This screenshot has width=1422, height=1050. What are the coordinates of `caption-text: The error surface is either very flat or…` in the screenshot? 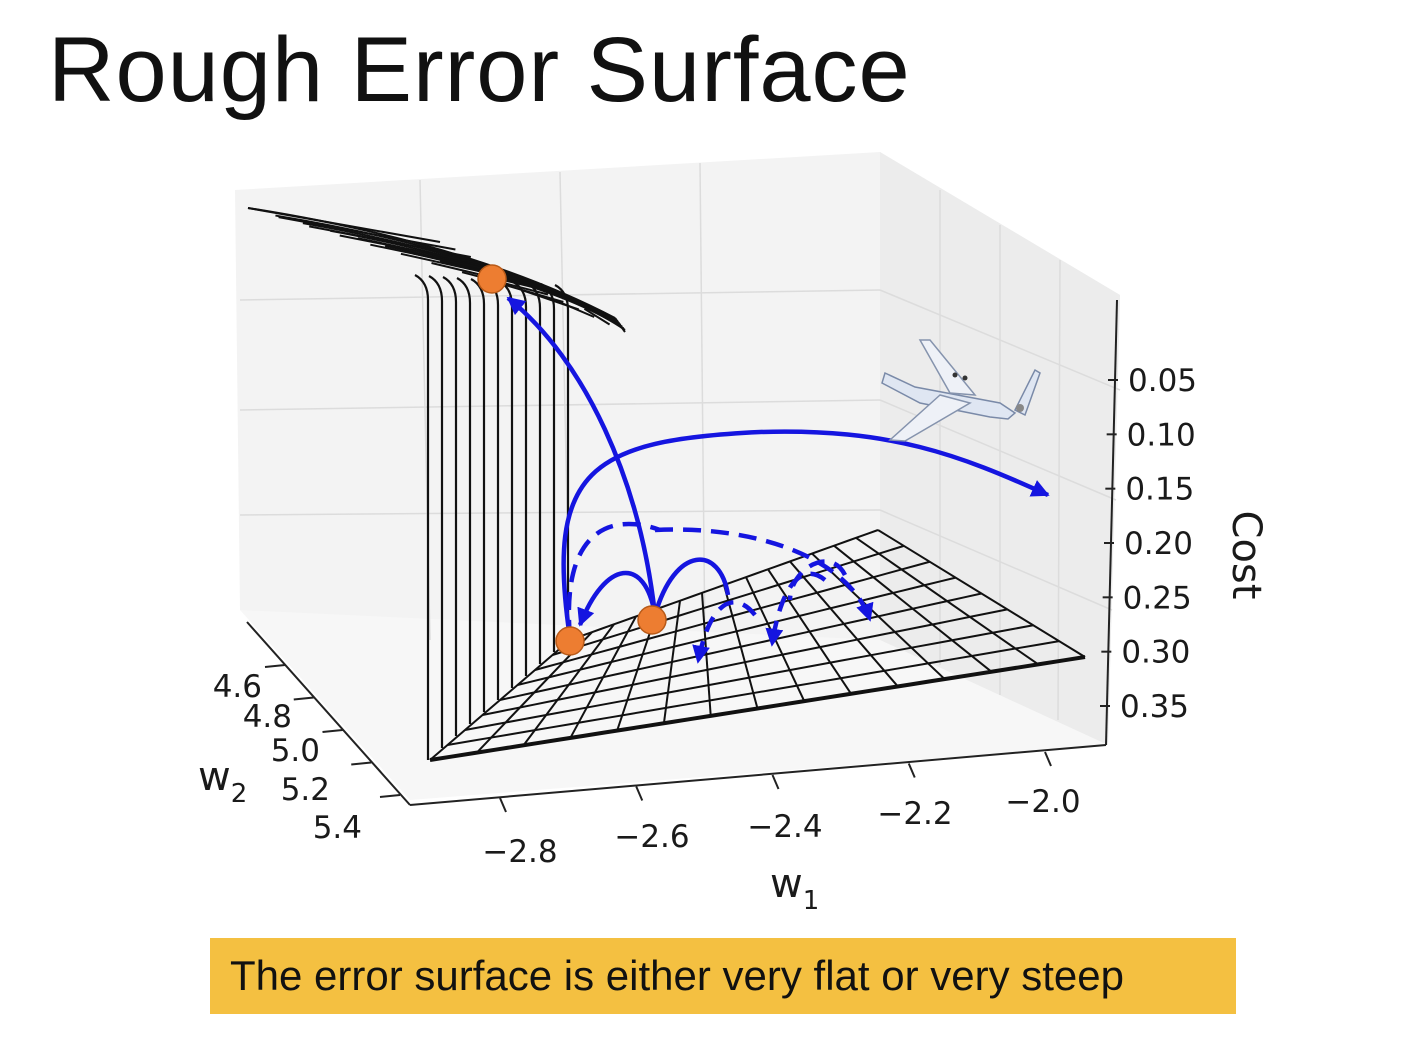 It's located at (677, 975).